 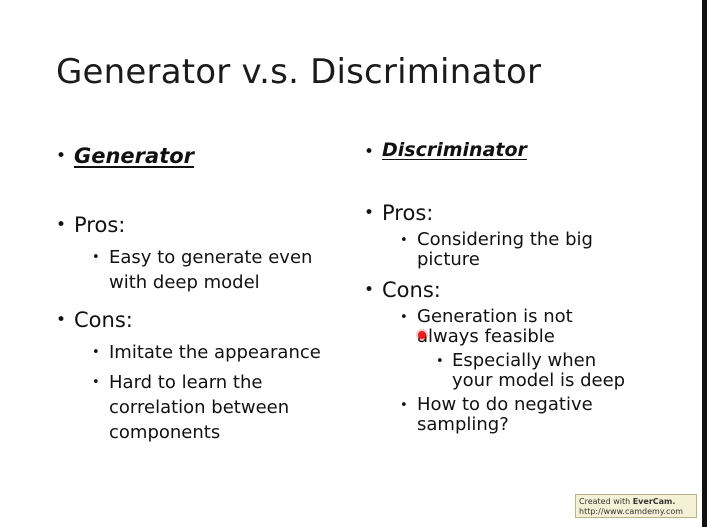 What do you see at coordinates (422, 335) in the screenshot?
I see `laser-pointer-dot` at bounding box center [422, 335].